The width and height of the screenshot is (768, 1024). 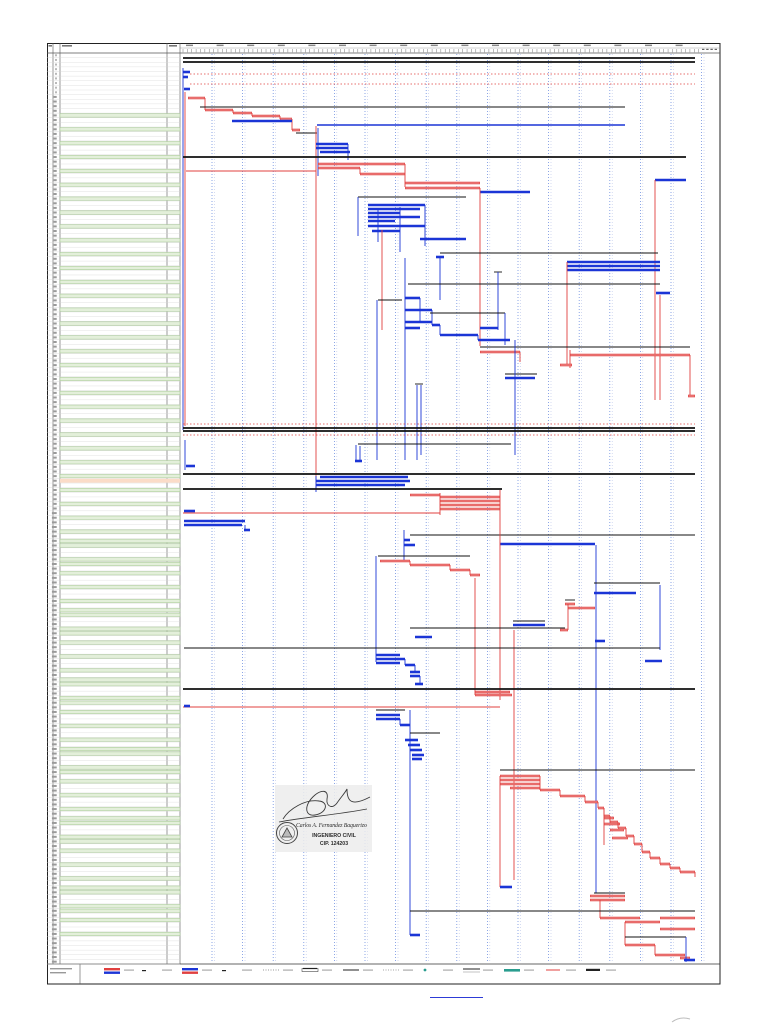 I want to click on duration-header-mark, so click(x=173, y=46).